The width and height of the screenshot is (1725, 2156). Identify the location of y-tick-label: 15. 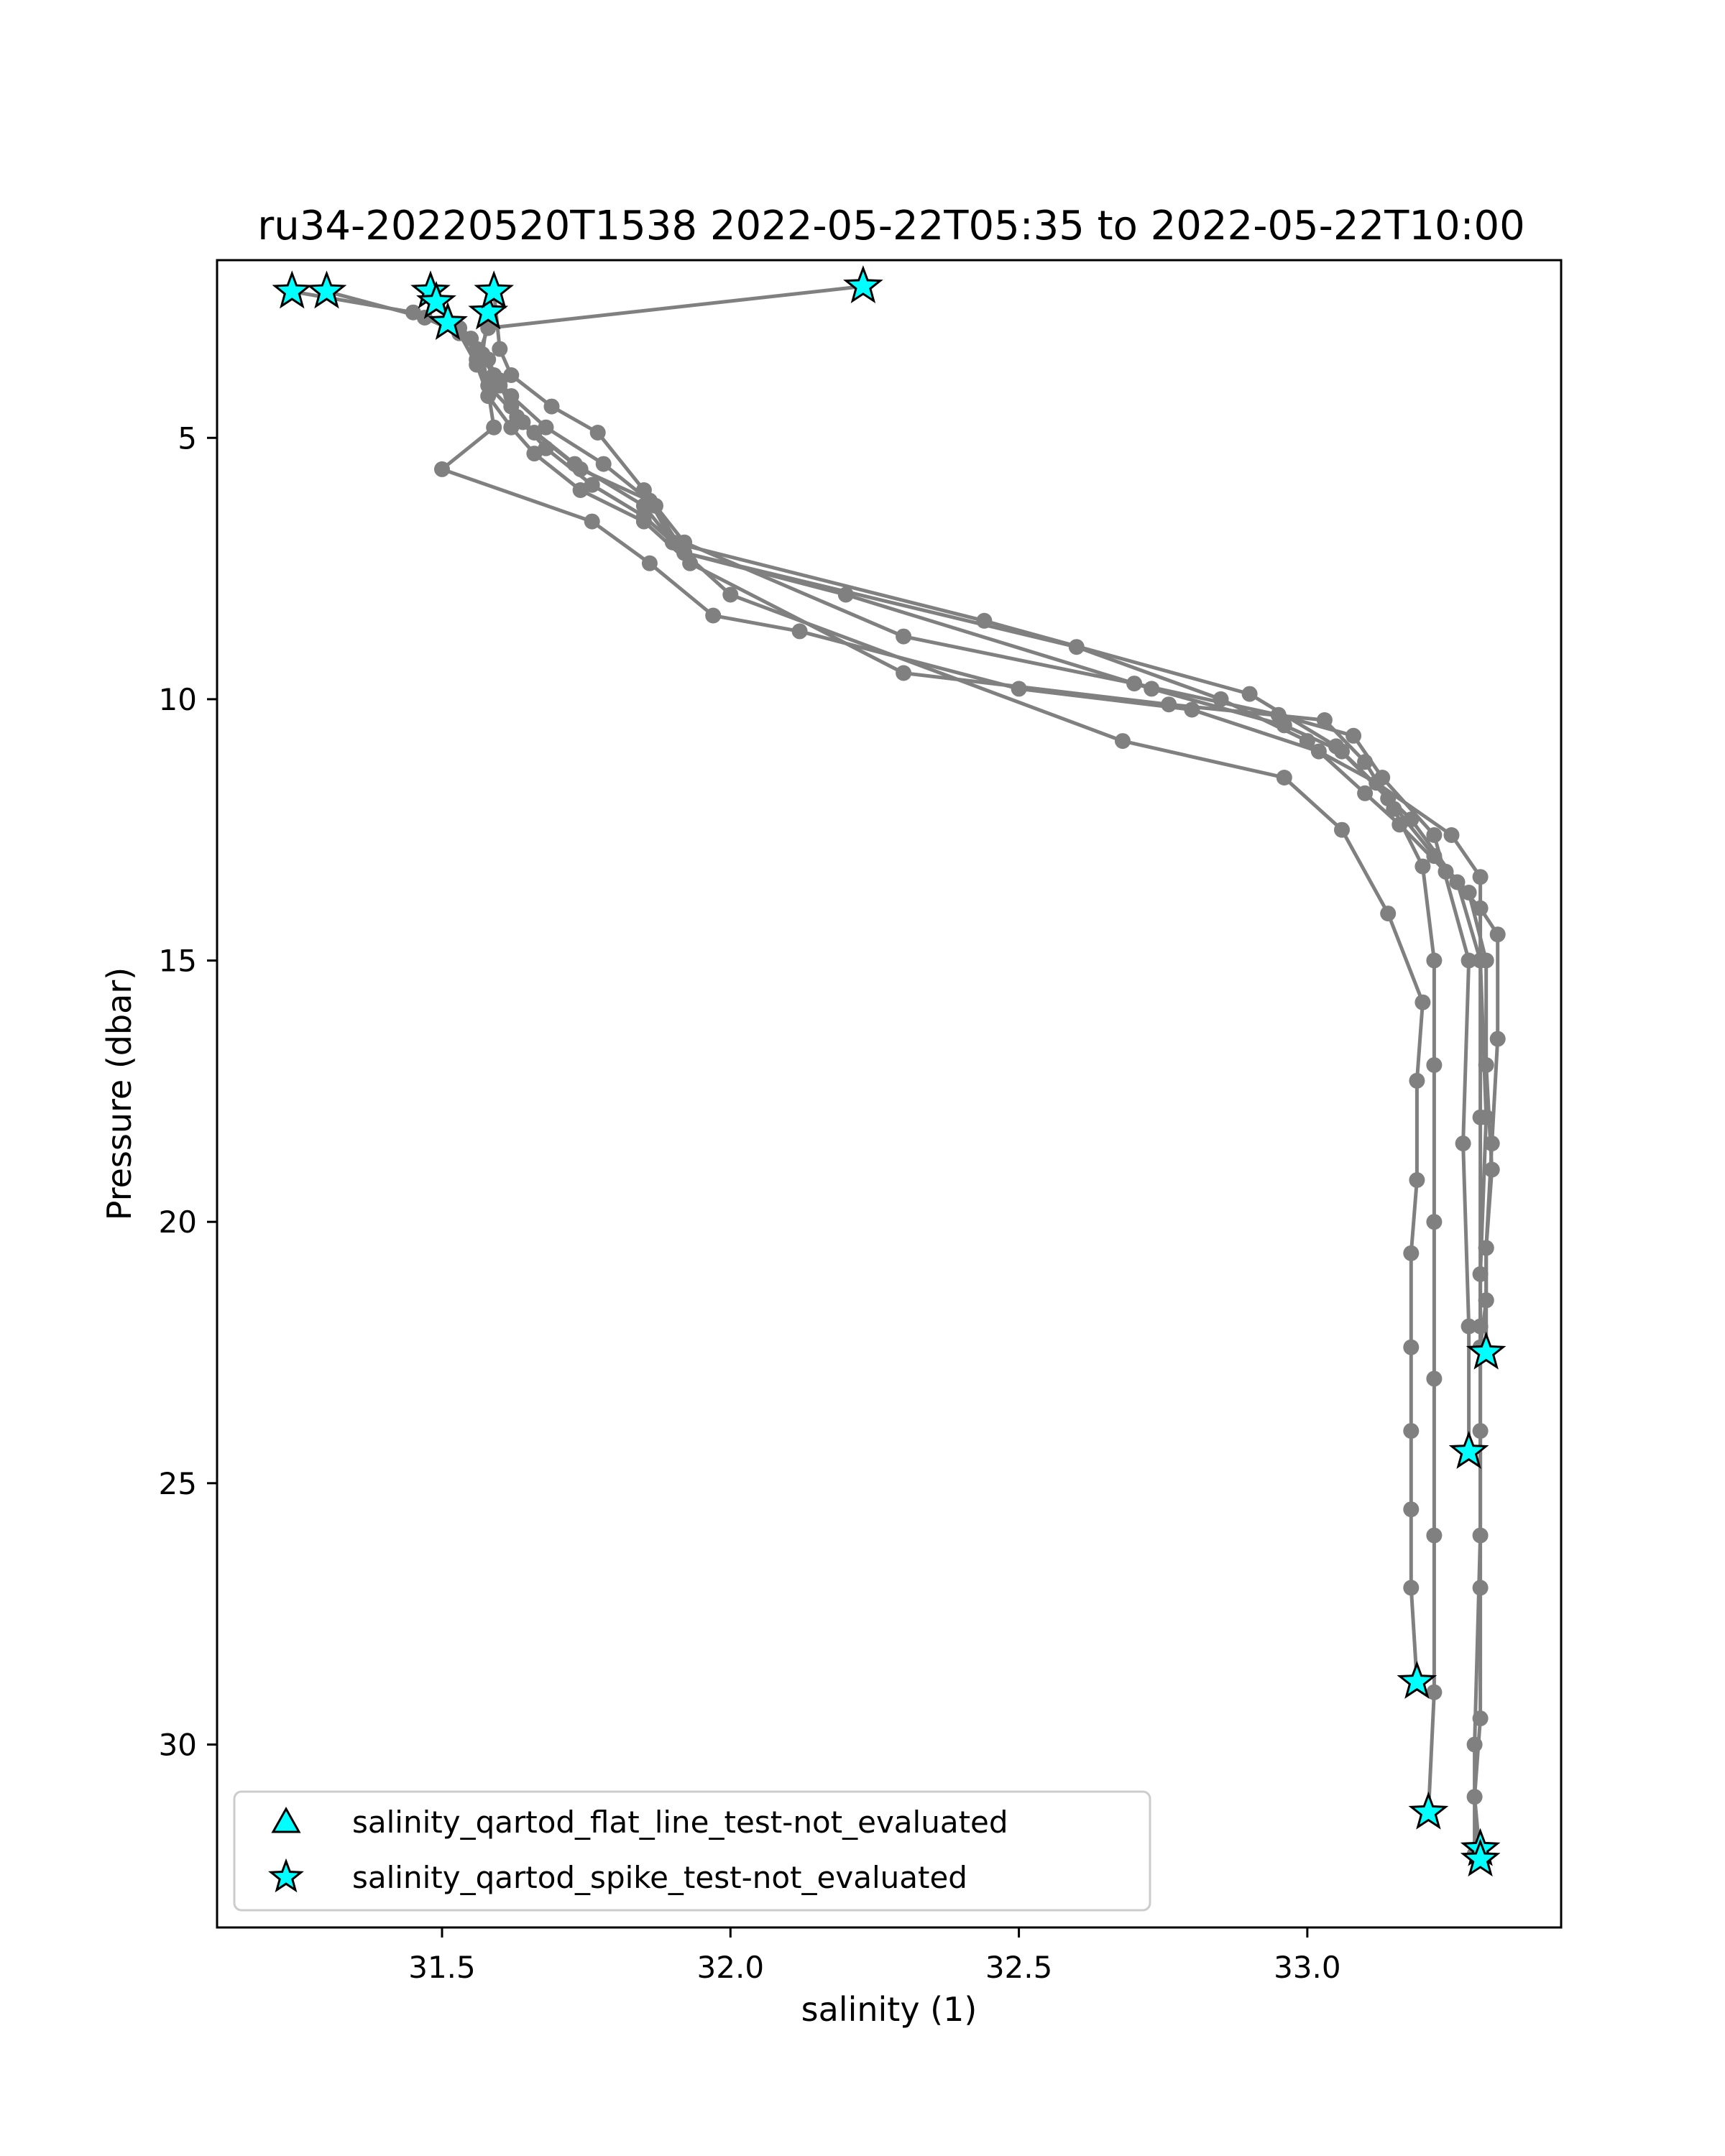
(178, 961).